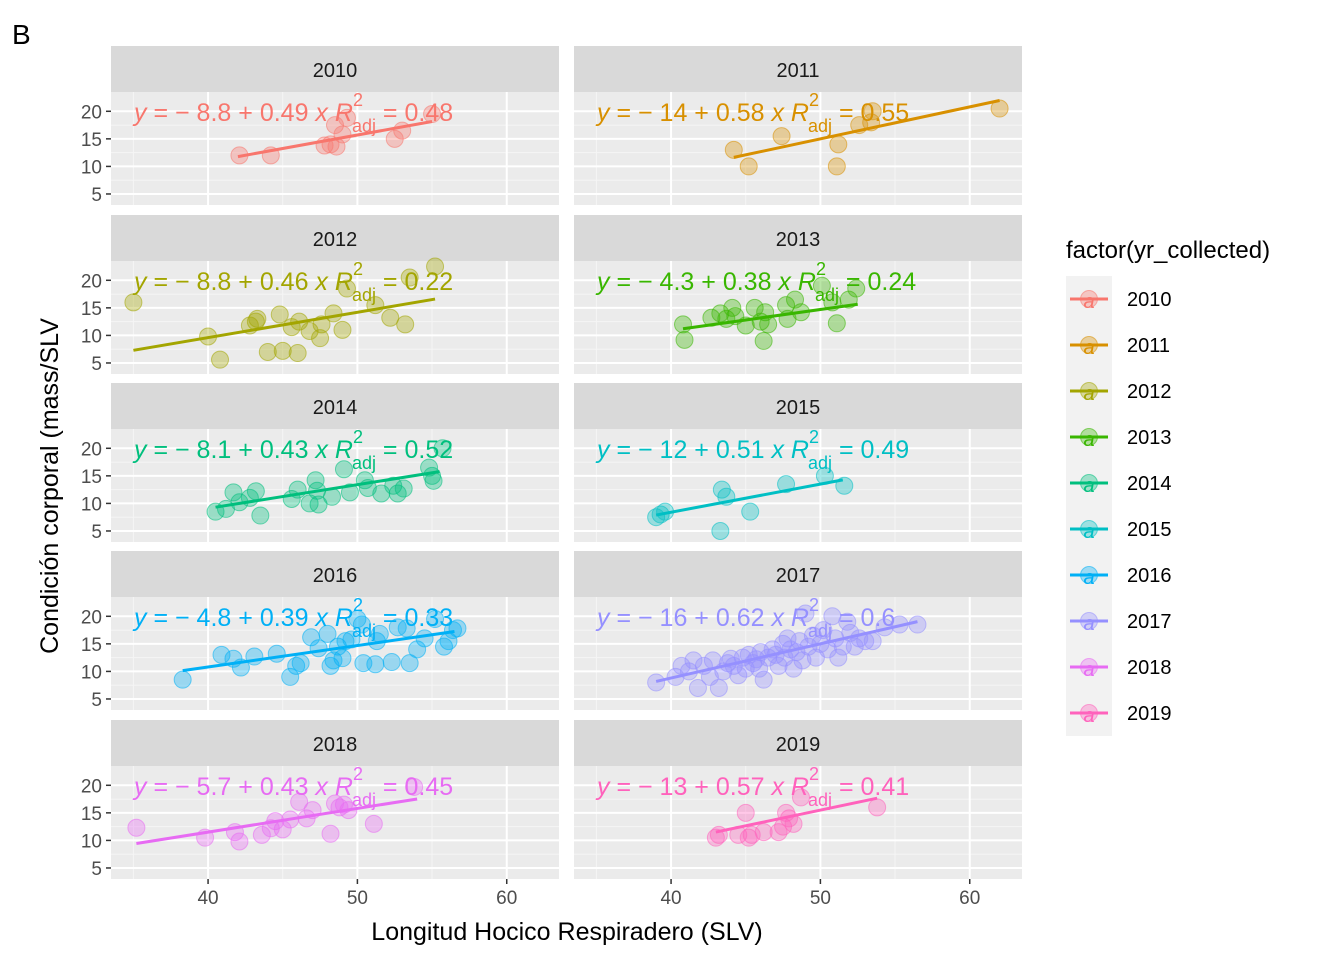 The height and width of the screenshot is (960, 1344). What do you see at coordinates (1119, 713) in the screenshot?
I see `legend-item-2019: a 2019` at bounding box center [1119, 713].